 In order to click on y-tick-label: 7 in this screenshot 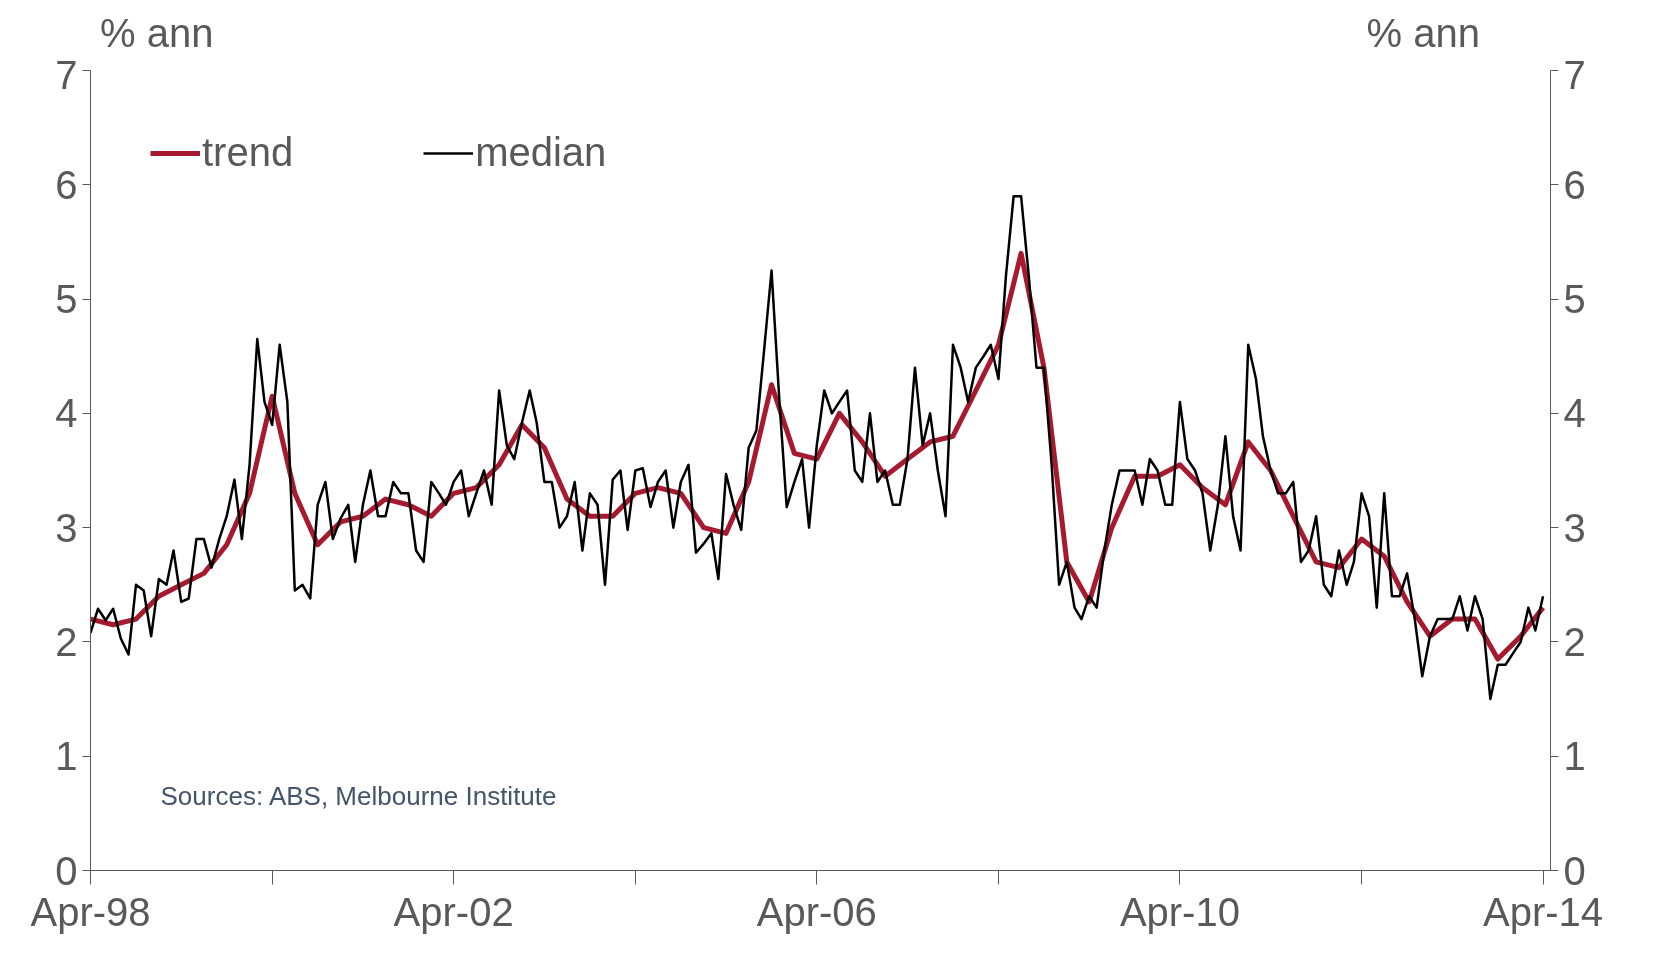, I will do `click(66, 74)`.